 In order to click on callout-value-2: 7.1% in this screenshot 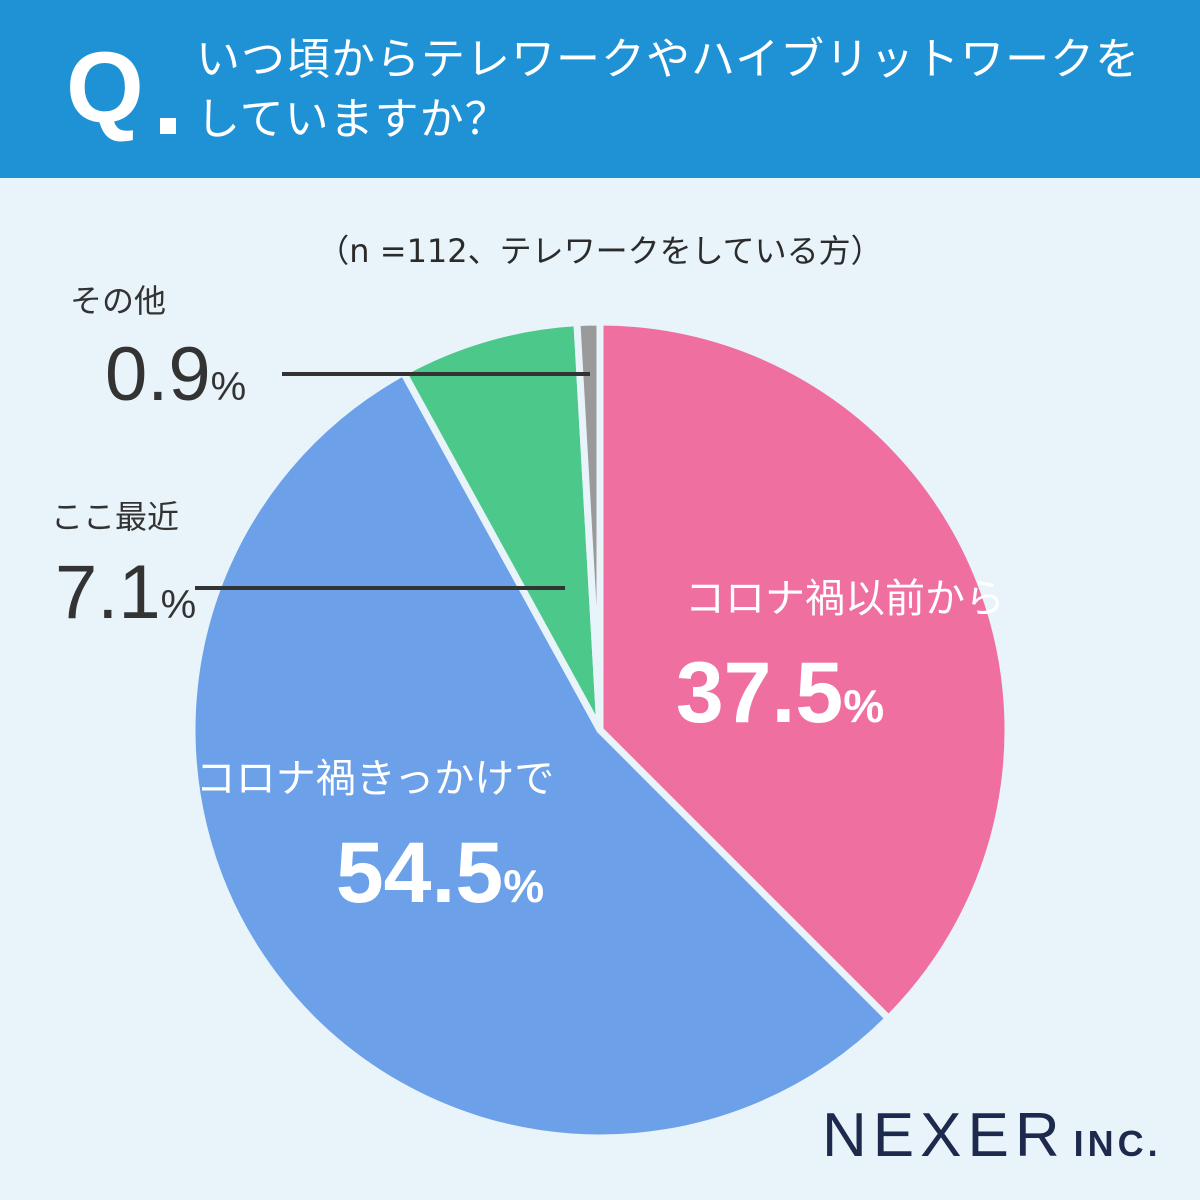, I will do `click(125, 592)`.